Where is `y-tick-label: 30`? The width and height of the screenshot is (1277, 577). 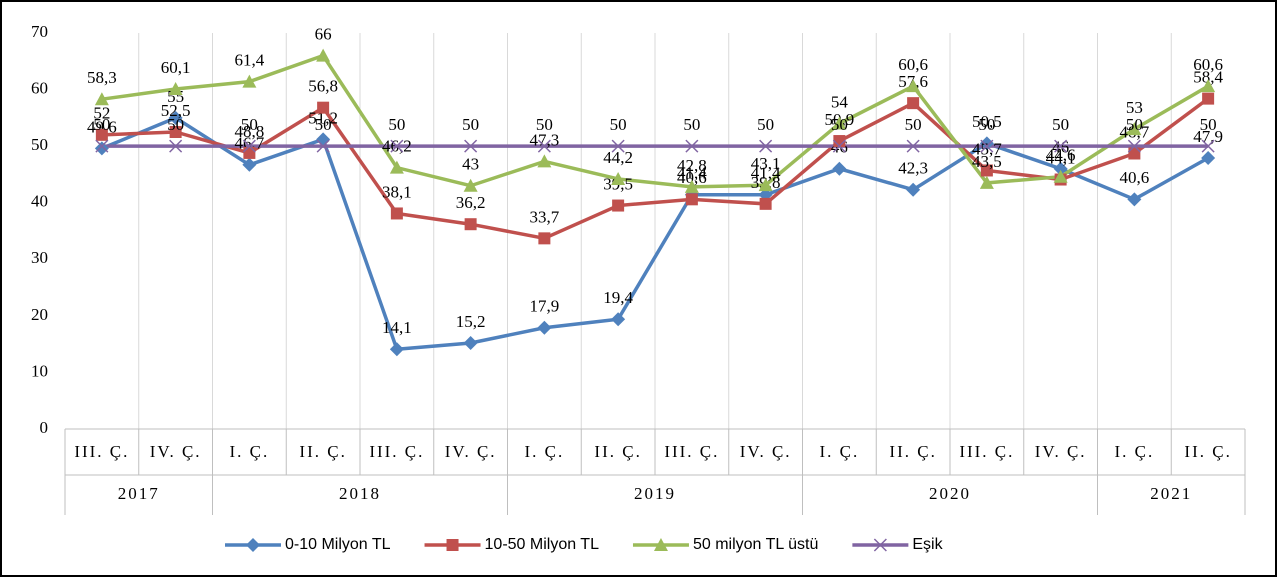
y-tick-label: 30 is located at coordinates (39, 257).